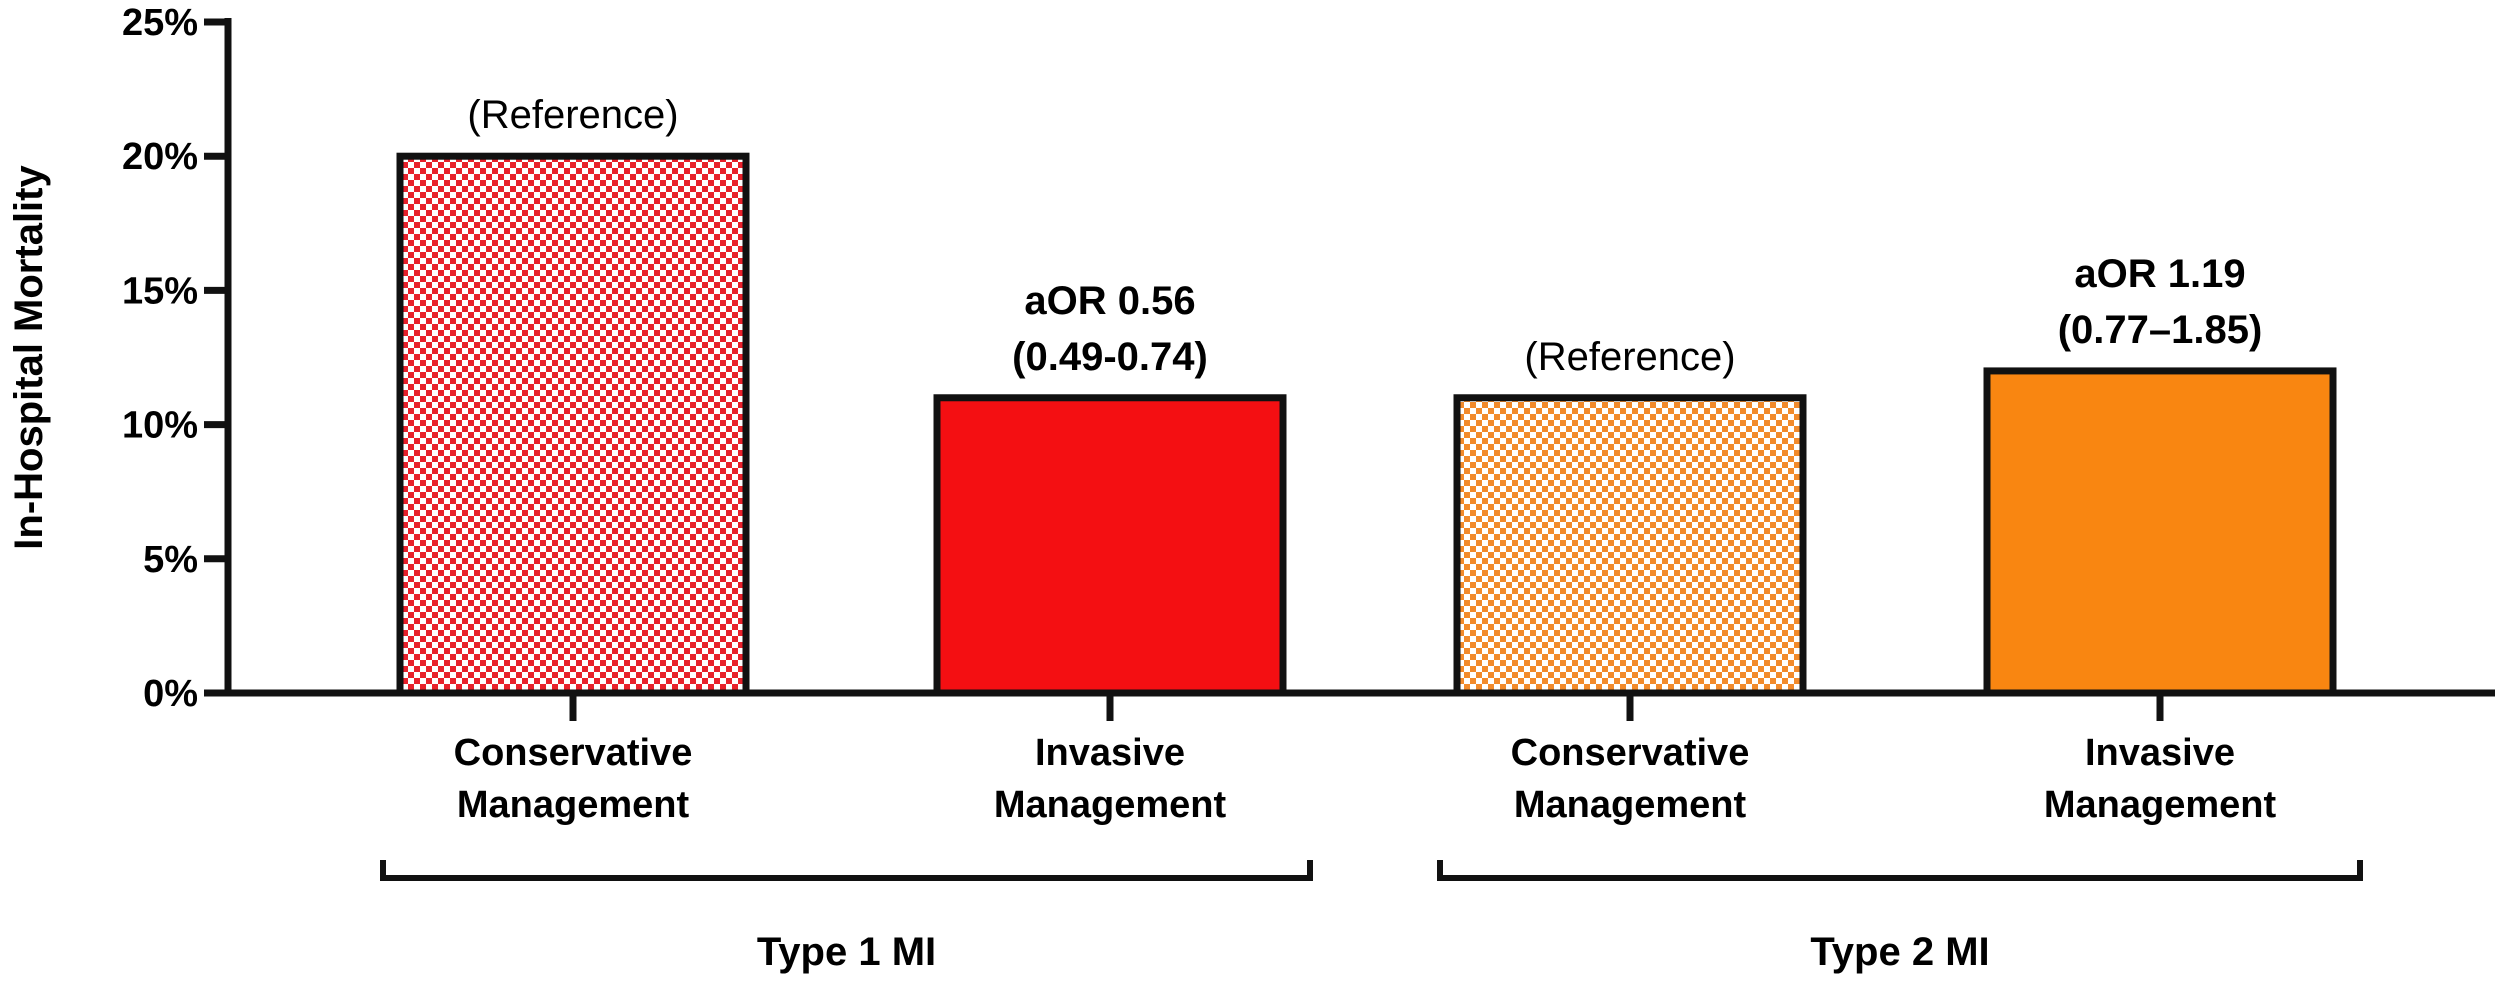 This screenshot has height=984, width=2500. I want to click on y-axis-title: In-Hospital Mortality, so click(29, 357).